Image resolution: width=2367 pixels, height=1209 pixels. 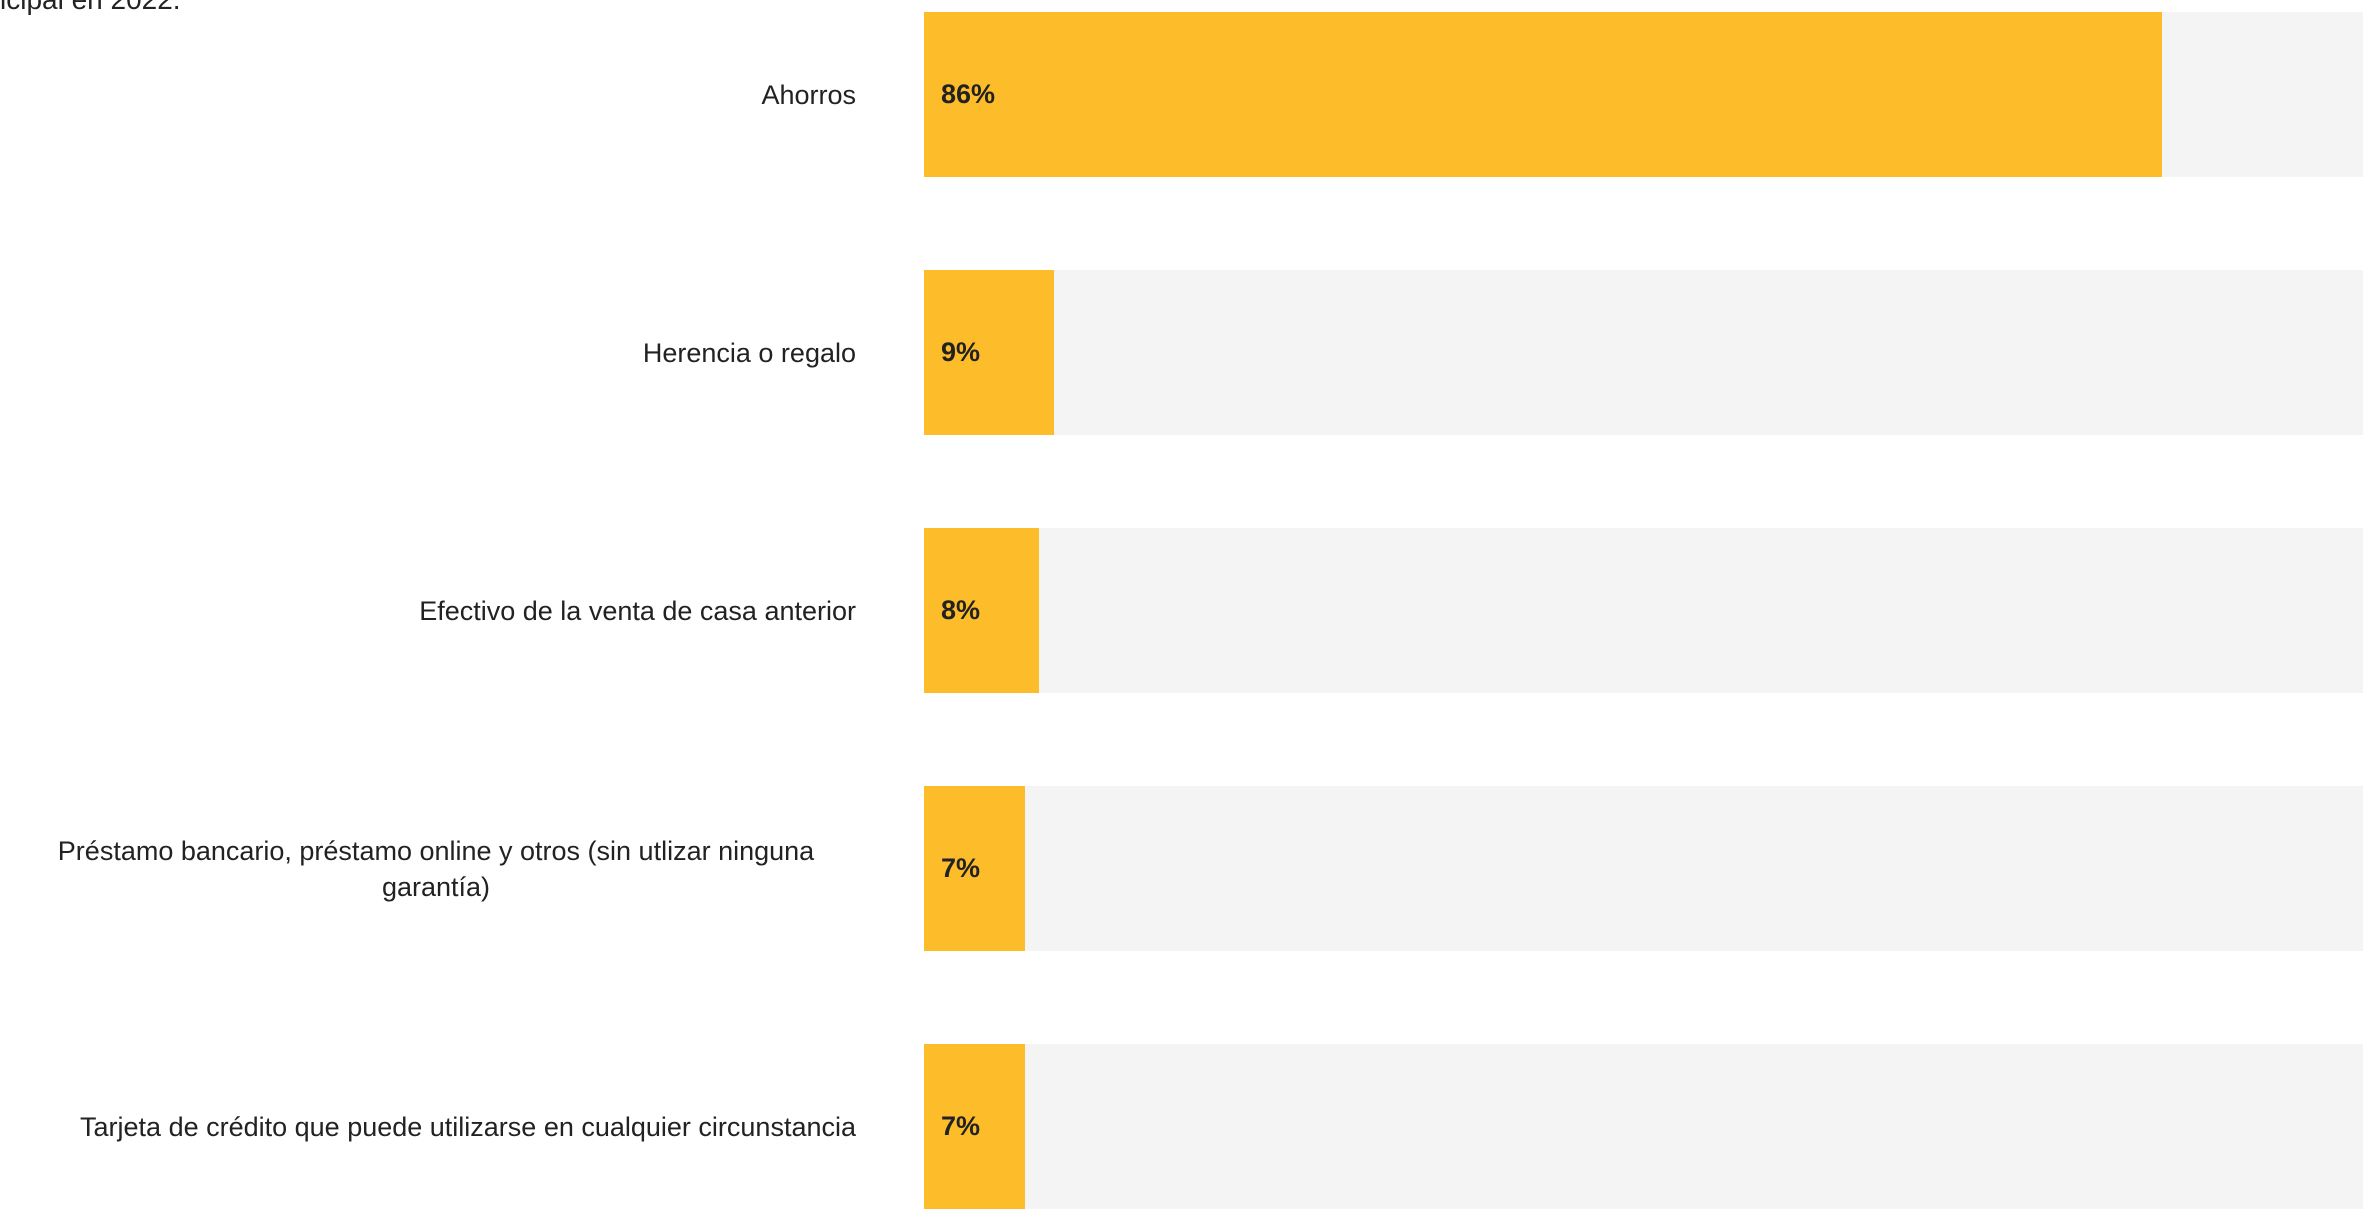 I want to click on category-label-box: Efectivo de la venta de casa anterior, so click(x=428, y=610).